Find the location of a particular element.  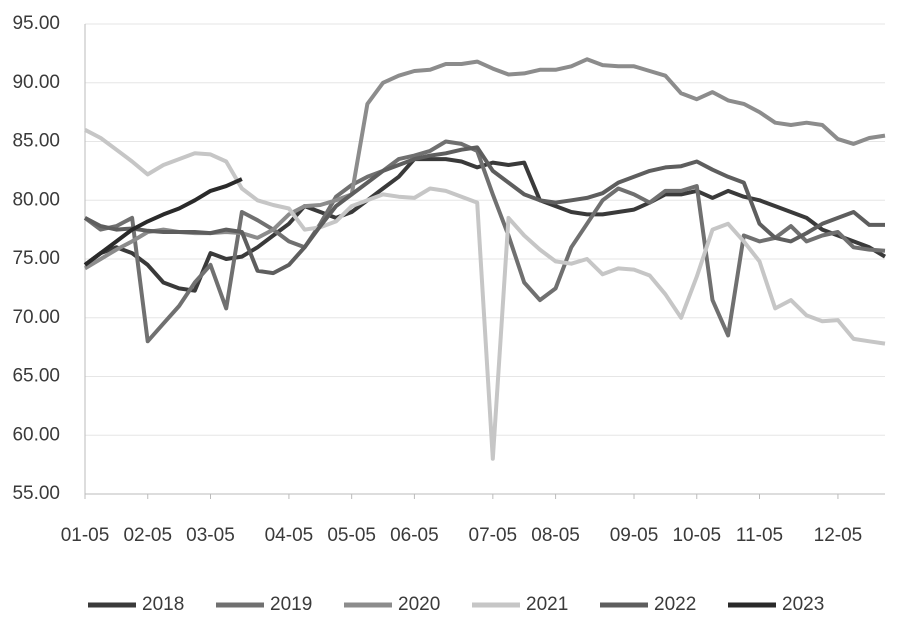

legend-label: 2018 is located at coordinates (163, 604).